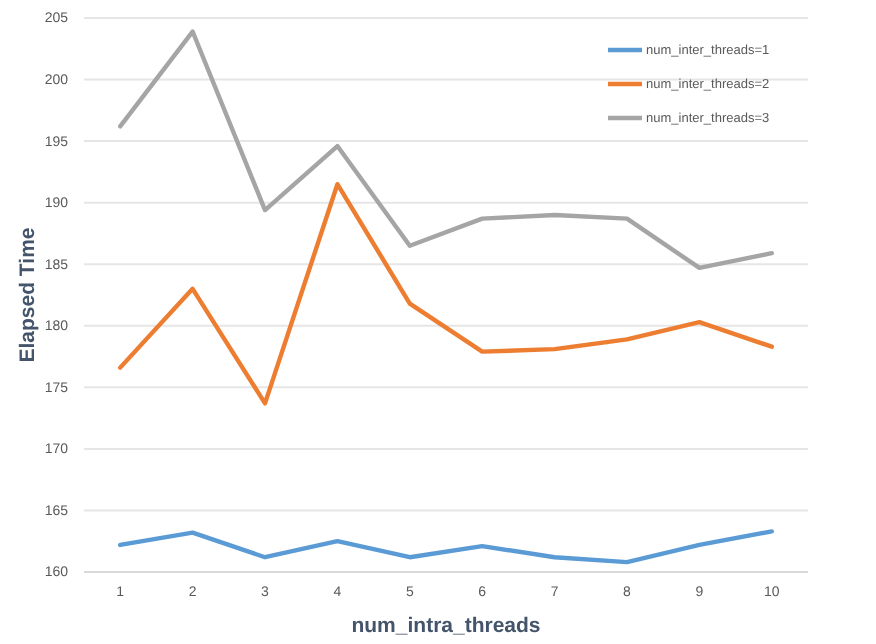  What do you see at coordinates (446, 626) in the screenshot?
I see `x-axis-title: num_intra_threads` at bounding box center [446, 626].